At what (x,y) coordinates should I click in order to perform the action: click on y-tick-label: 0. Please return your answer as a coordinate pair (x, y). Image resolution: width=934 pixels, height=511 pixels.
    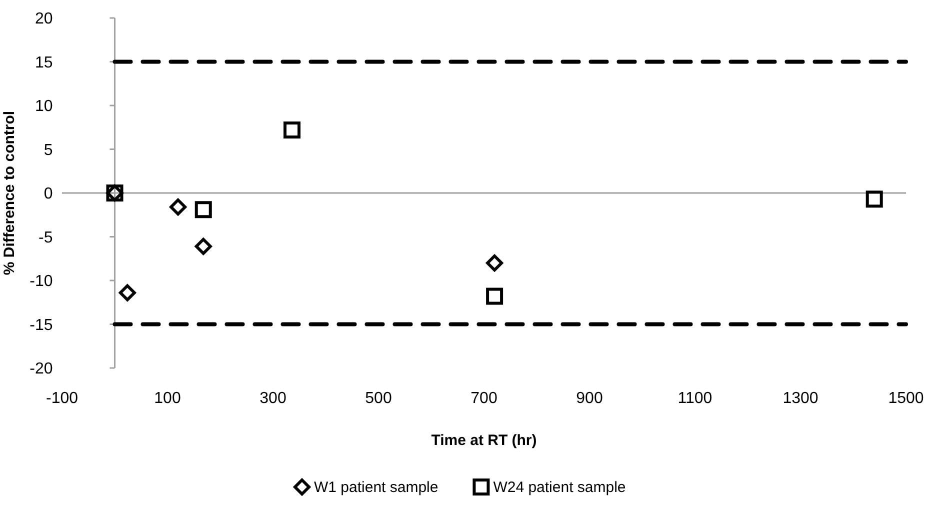
    Looking at the image, I should click on (48, 194).